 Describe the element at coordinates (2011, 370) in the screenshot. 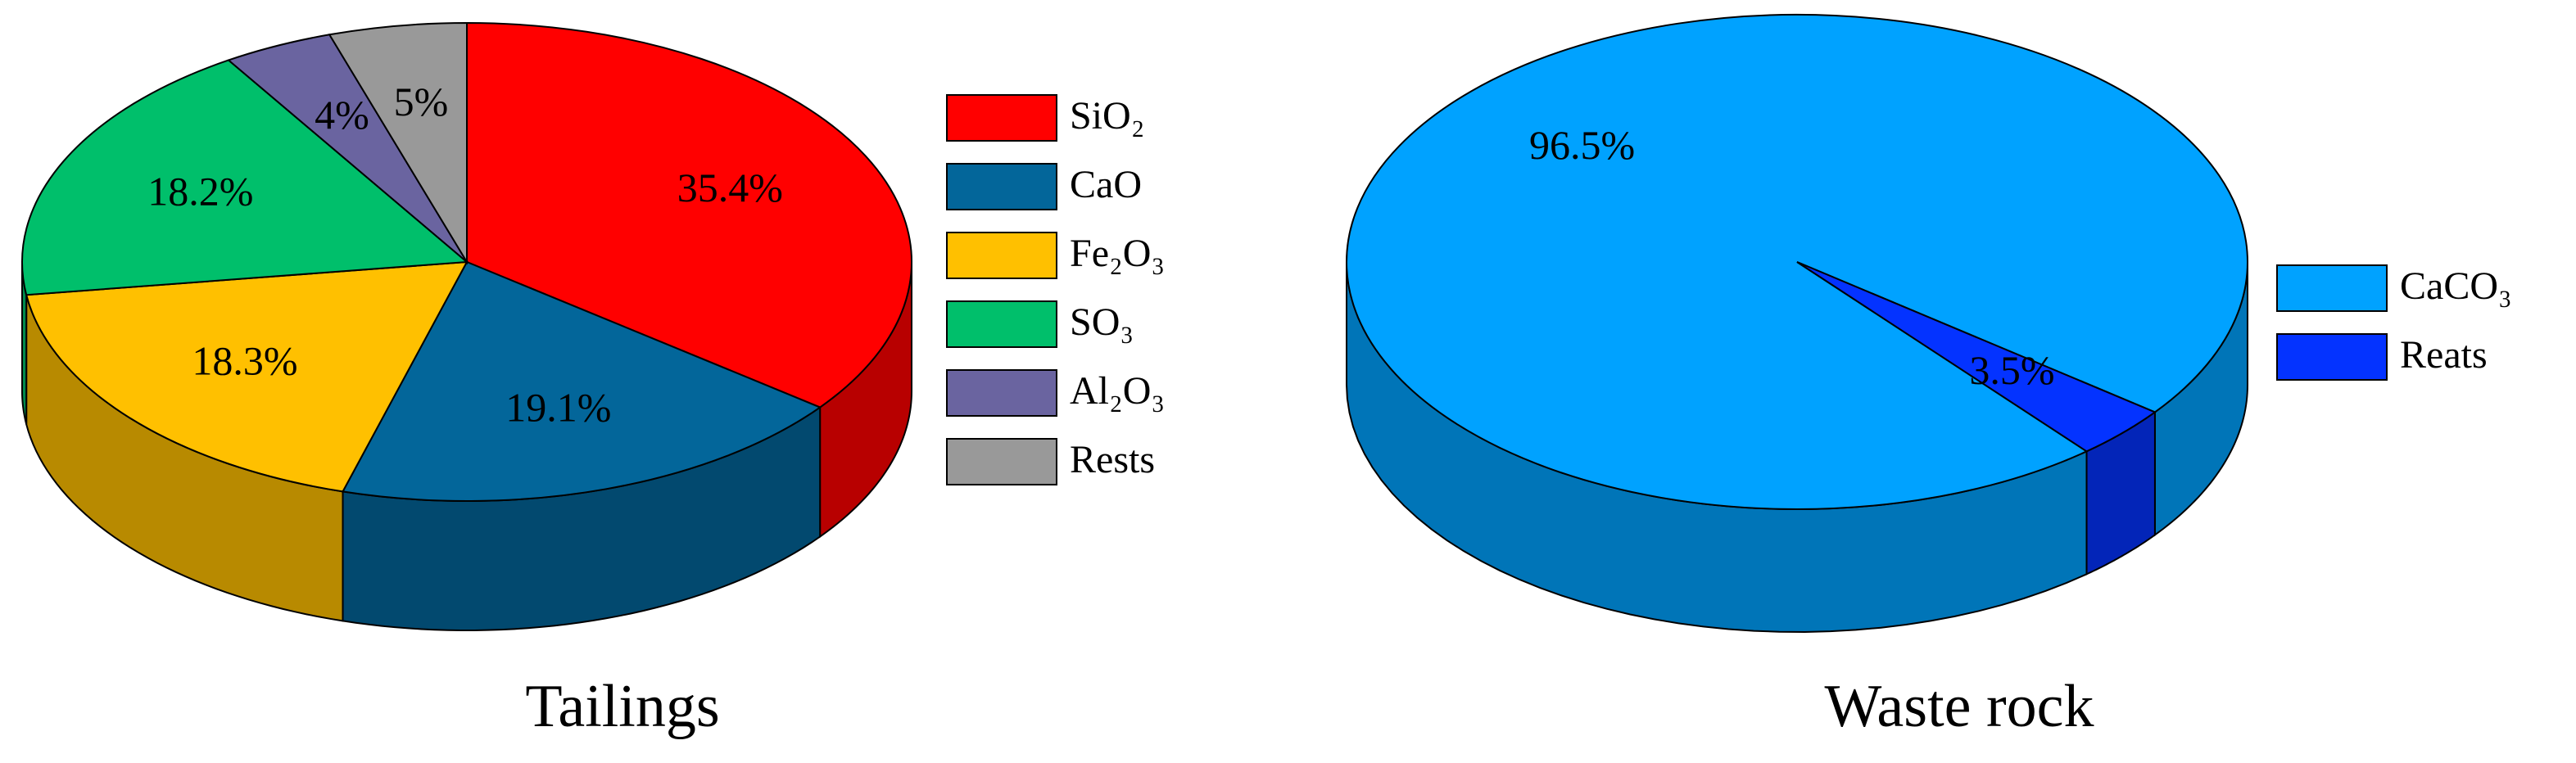

I see `data-label: 3.5%` at that location.